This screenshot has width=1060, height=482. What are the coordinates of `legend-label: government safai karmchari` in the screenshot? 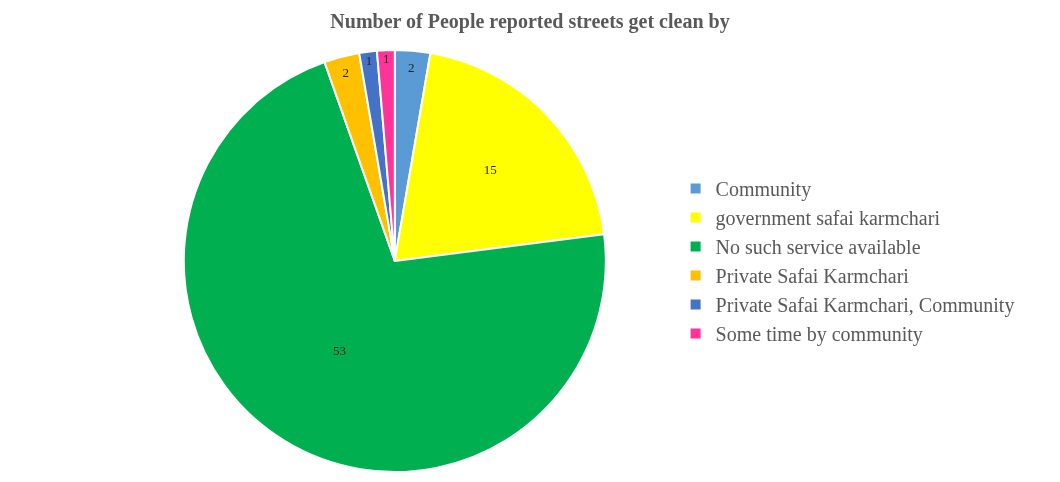 It's located at (828, 219).